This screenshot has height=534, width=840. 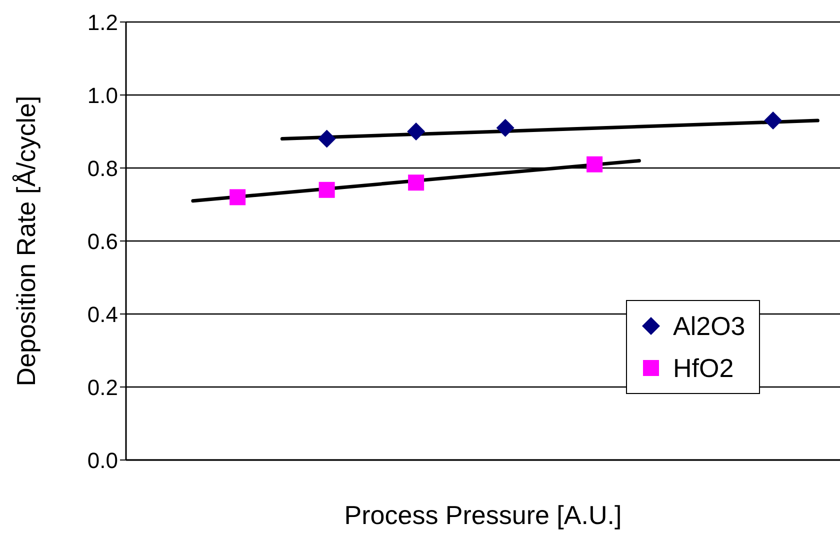 What do you see at coordinates (102, 241) in the screenshot?
I see `y-tick-label: 0.6` at bounding box center [102, 241].